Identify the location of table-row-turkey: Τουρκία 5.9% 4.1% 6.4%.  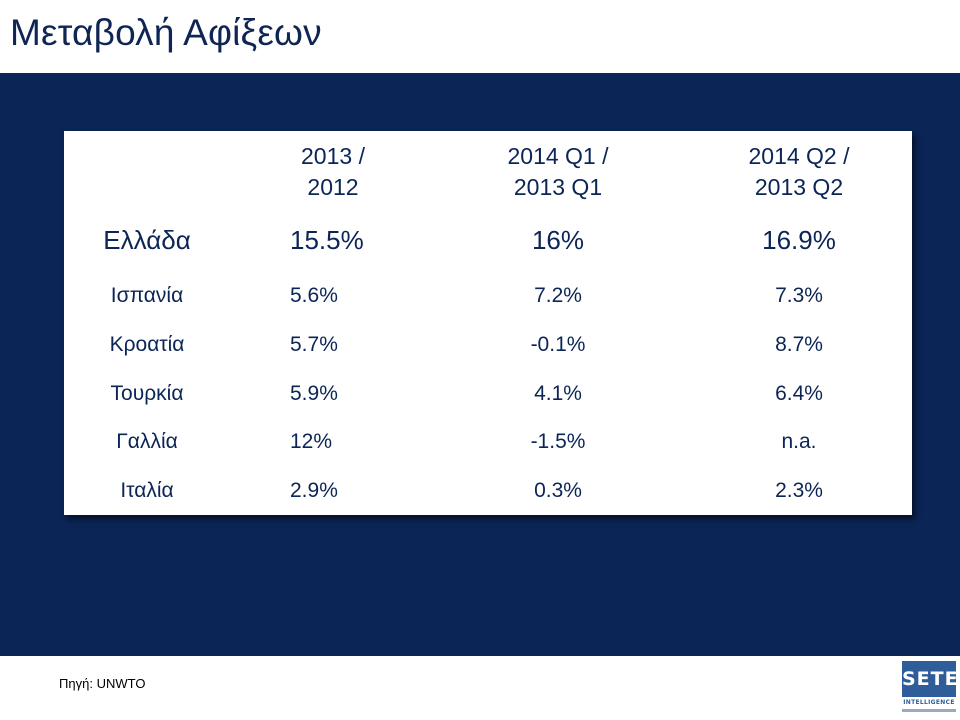
(488, 394).